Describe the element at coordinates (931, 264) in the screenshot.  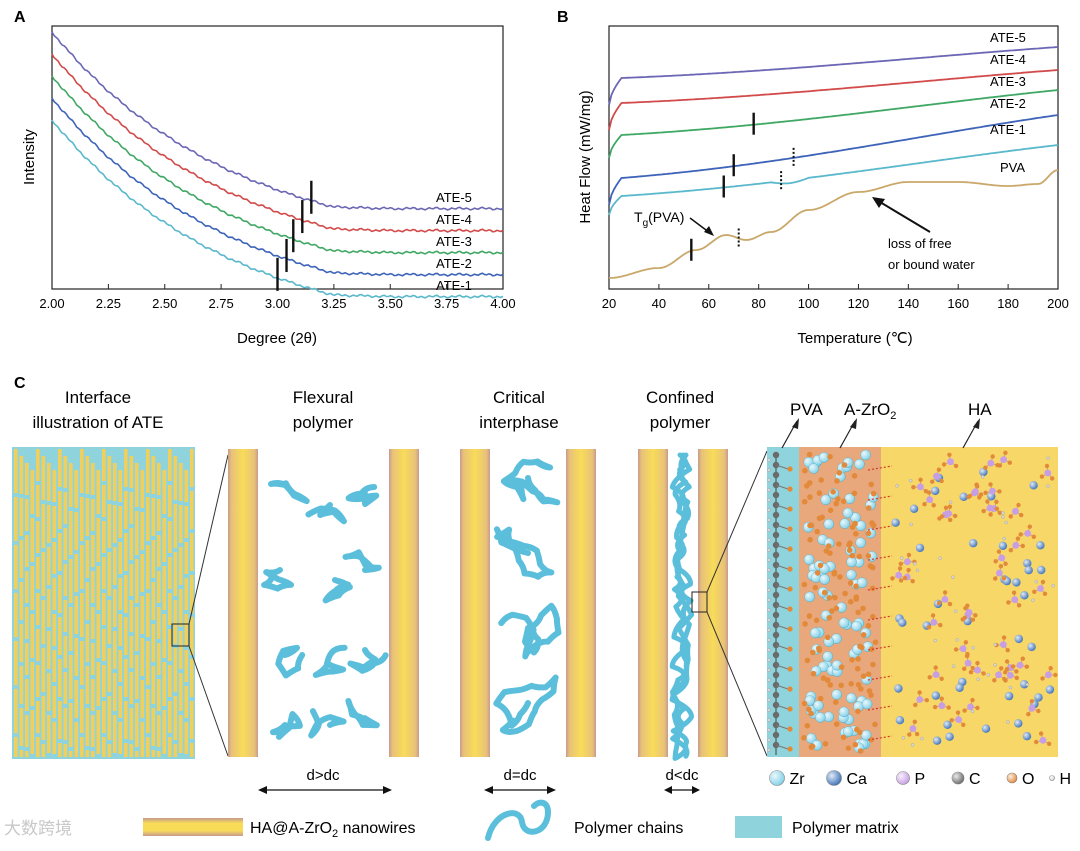
I see `water-annotation-line2: or bound water` at that location.